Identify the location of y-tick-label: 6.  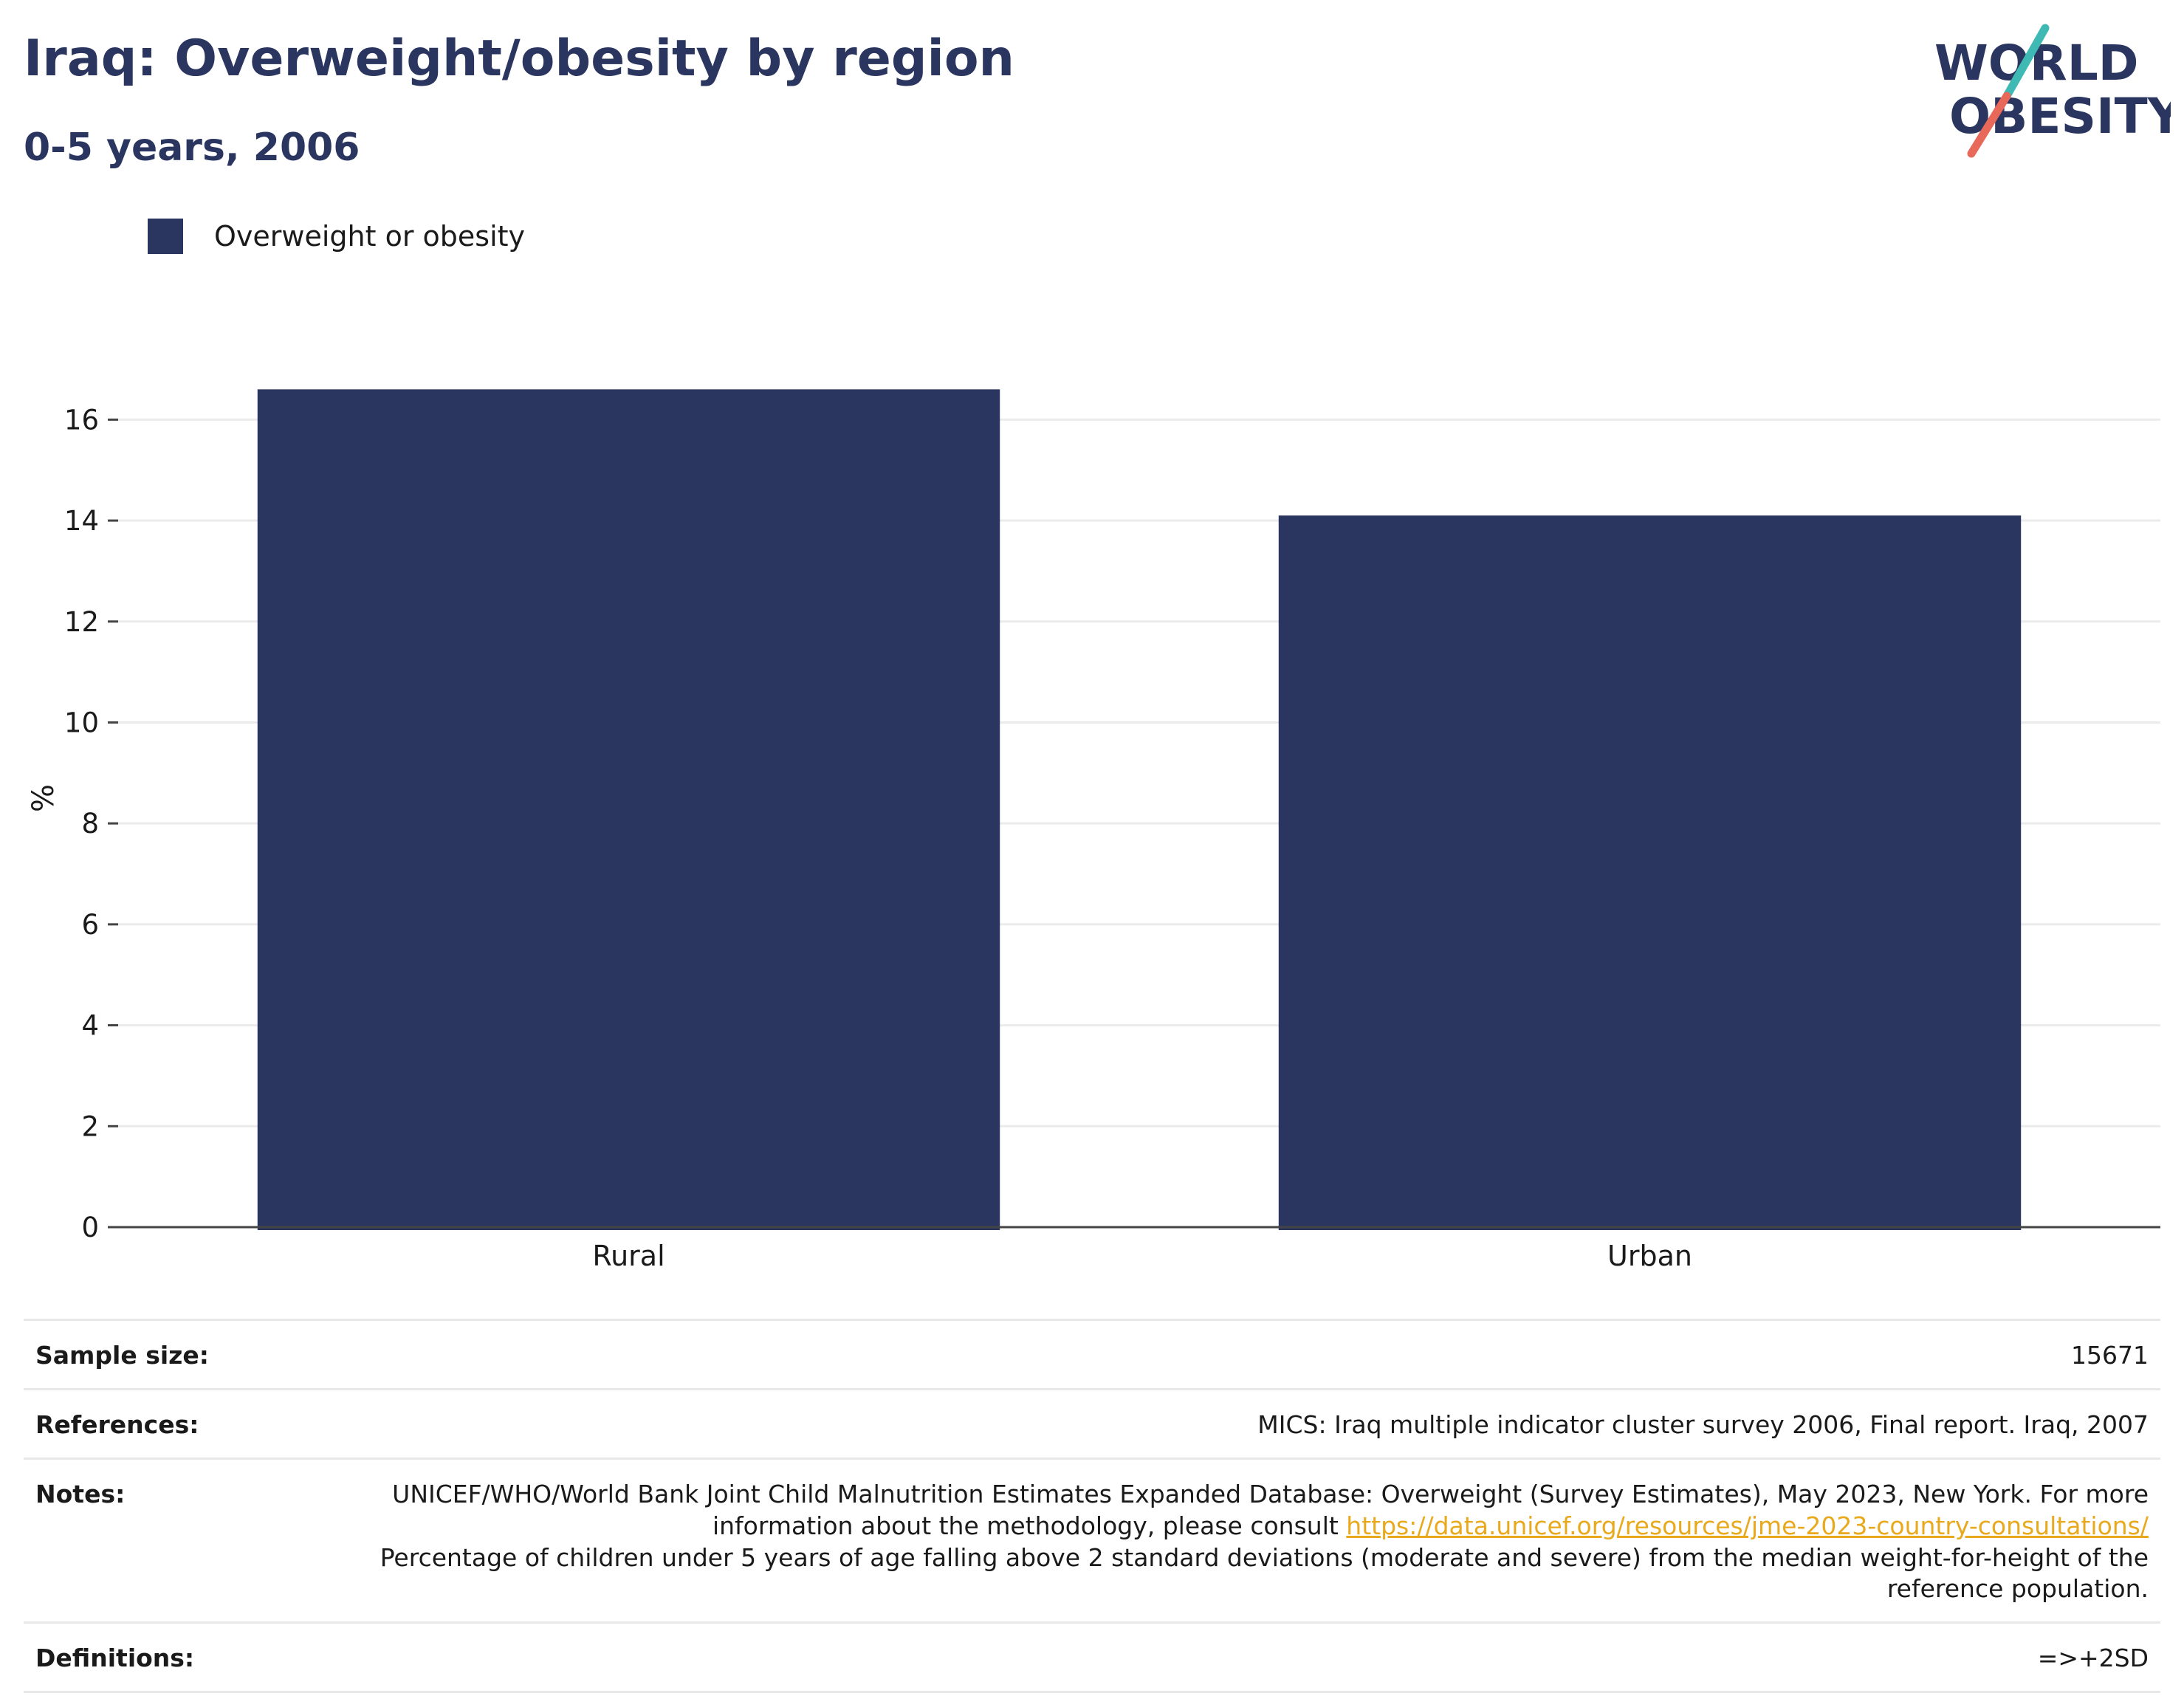
(90, 925).